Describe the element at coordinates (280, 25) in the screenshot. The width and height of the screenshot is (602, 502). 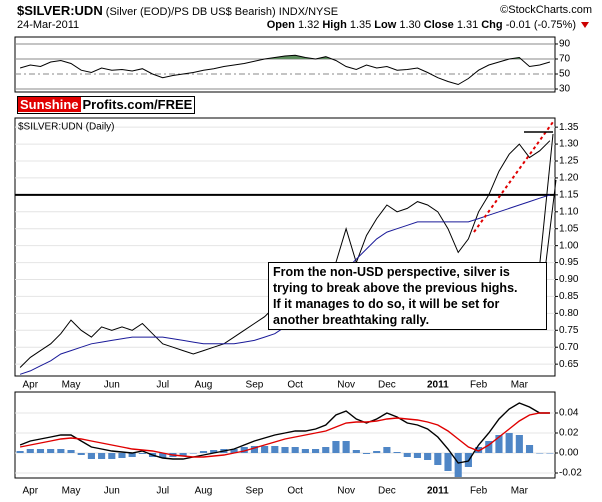
I see `quote-label: Open` at that location.